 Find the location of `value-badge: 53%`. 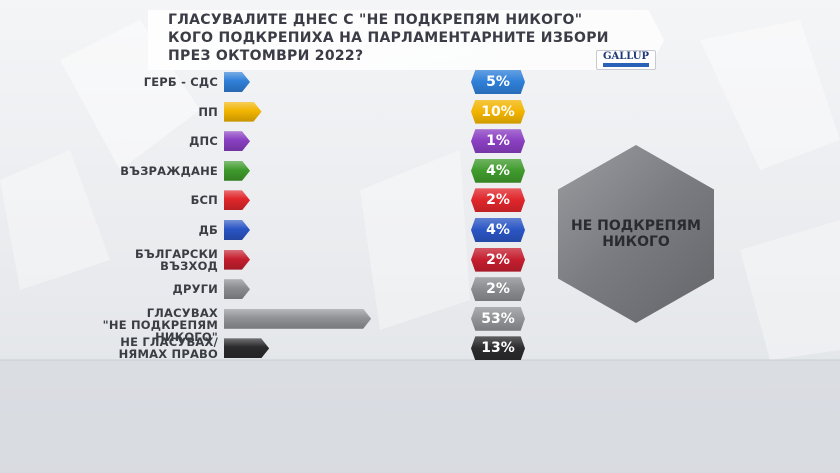

value-badge: 53% is located at coordinates (498, 318).